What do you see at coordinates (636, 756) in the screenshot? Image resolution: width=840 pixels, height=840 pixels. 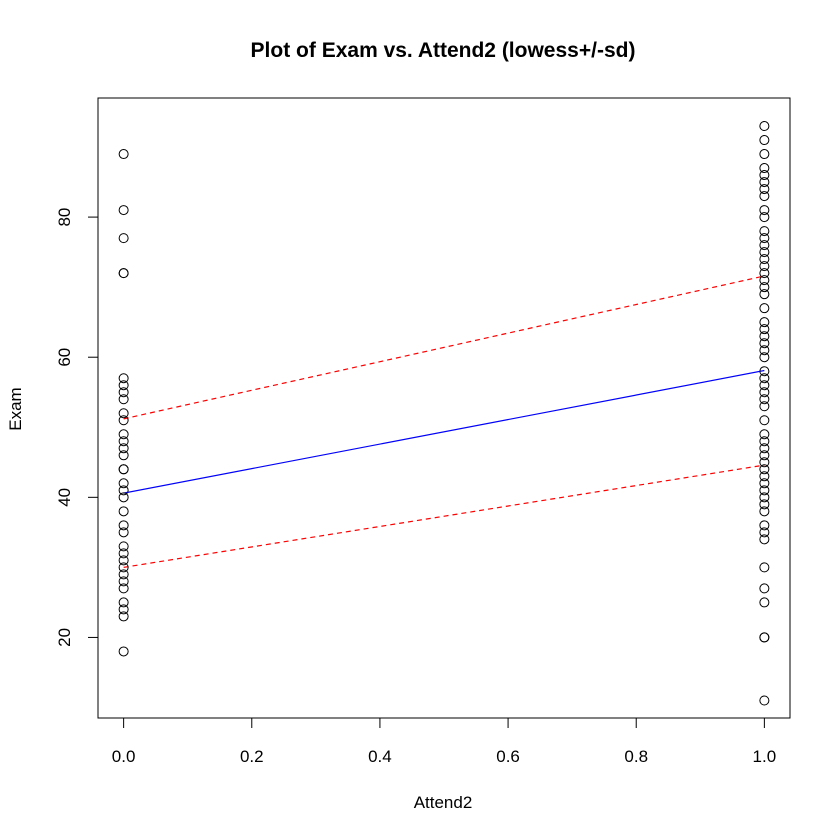 I see `x-tick-label: 0.8` at bounding box center [636, 756].